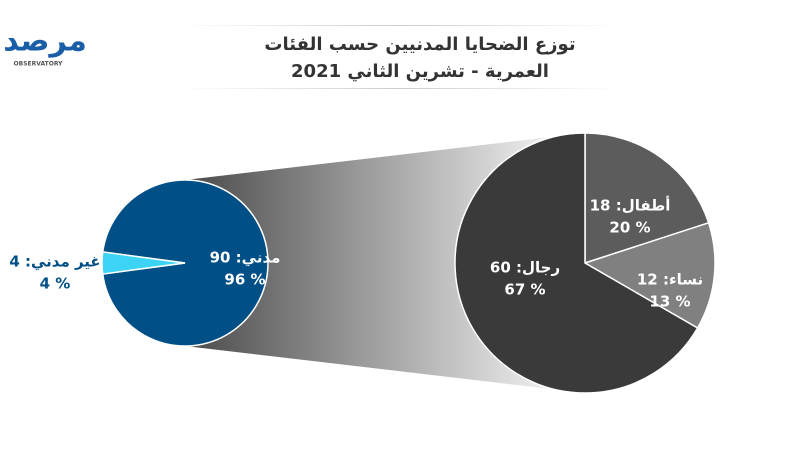 This screenshot has width=800, height=450. I want to click on data-label: نساء: 12, so click(670, 280).